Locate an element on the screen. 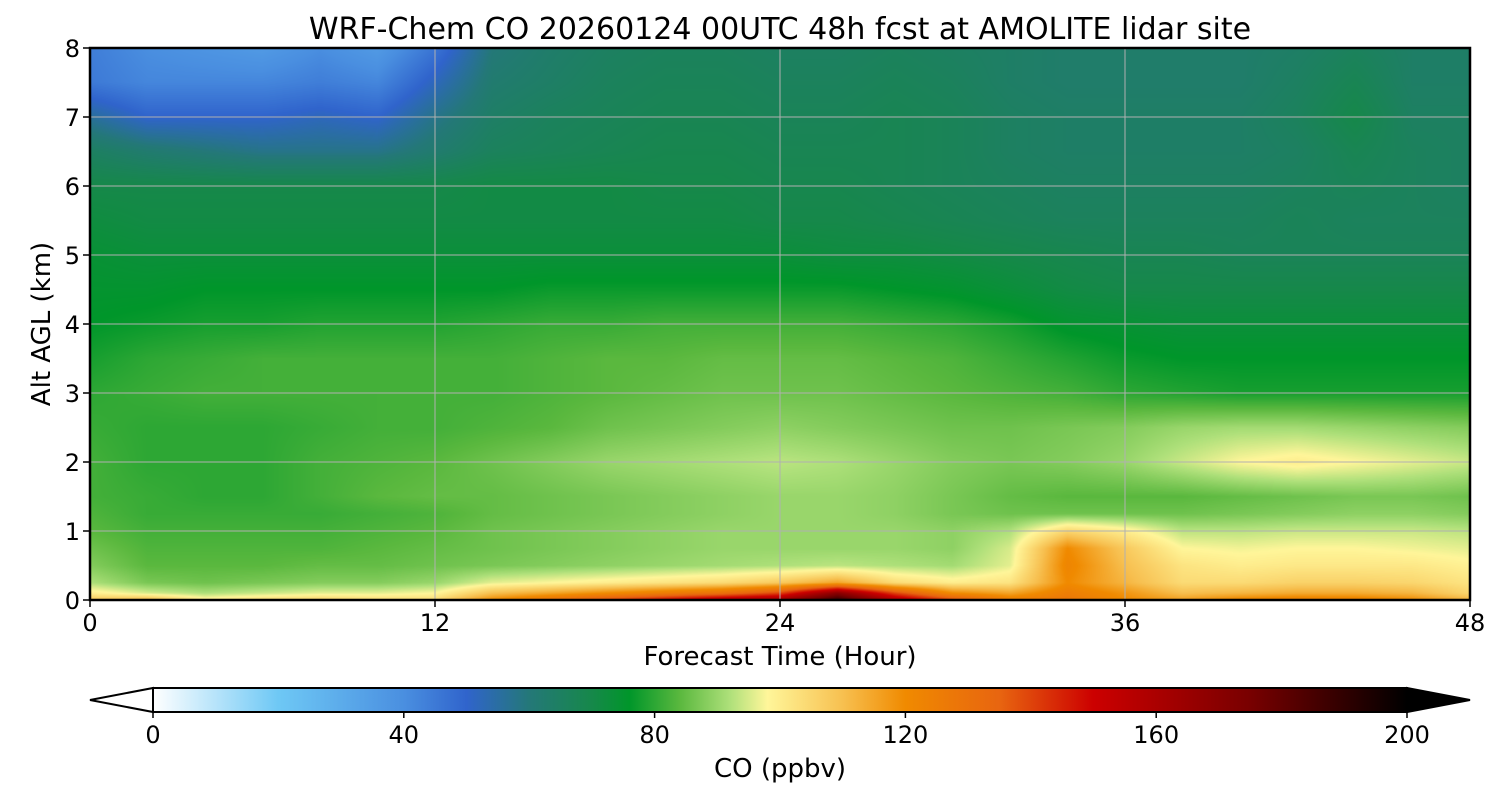 Image resolution: width=1500 pixels, height=800 pixels. colorbar-tick-label: 160 is located at coordinates (1156, 735).